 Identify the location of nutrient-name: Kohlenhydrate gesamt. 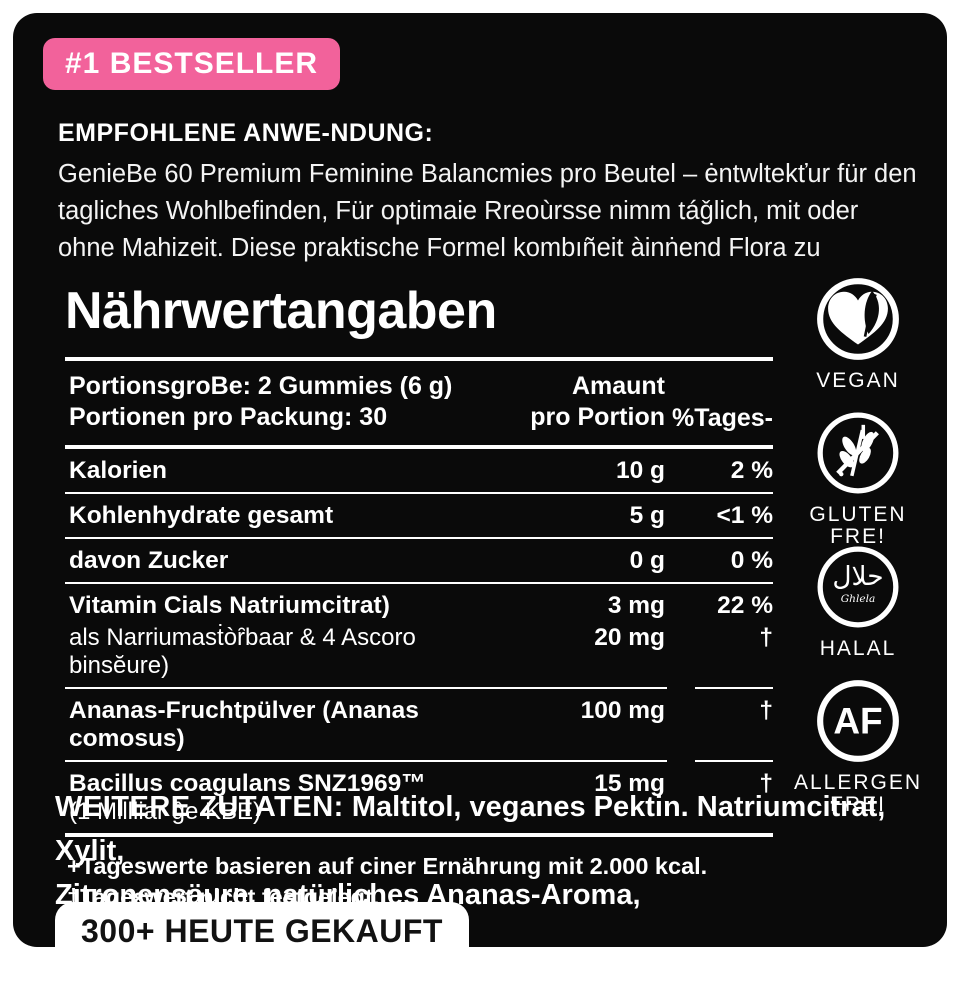
(201, 515).